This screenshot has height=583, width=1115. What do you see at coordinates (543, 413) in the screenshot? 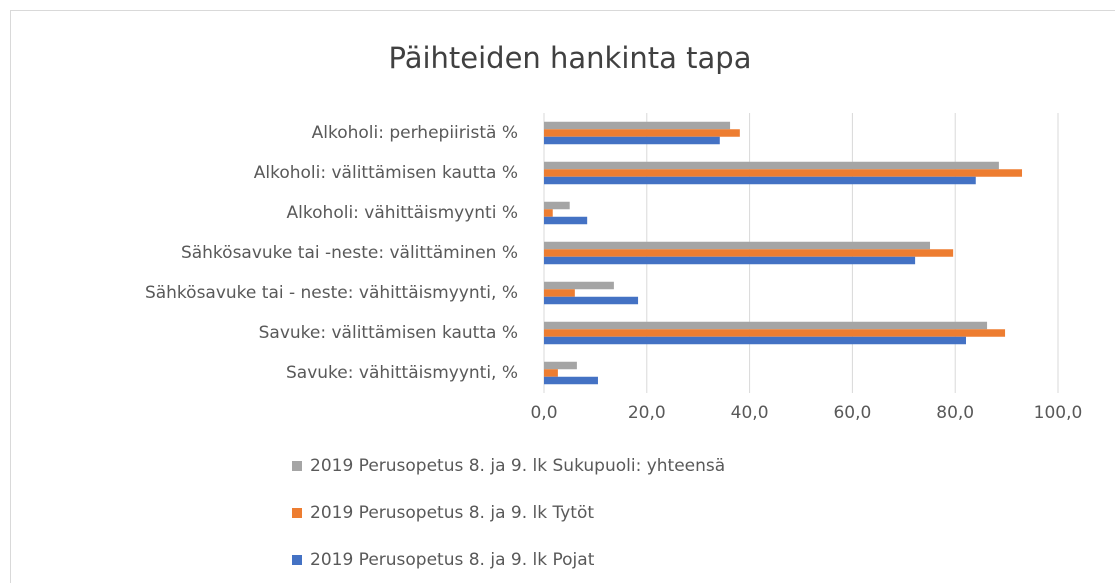
I see `x-tick-label: 0,0` at bounding box center [543, 413].